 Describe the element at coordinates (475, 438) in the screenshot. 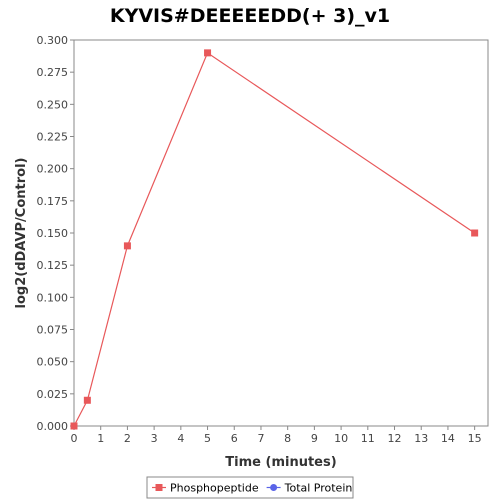

I see `x-tick-label: 15` at that location.